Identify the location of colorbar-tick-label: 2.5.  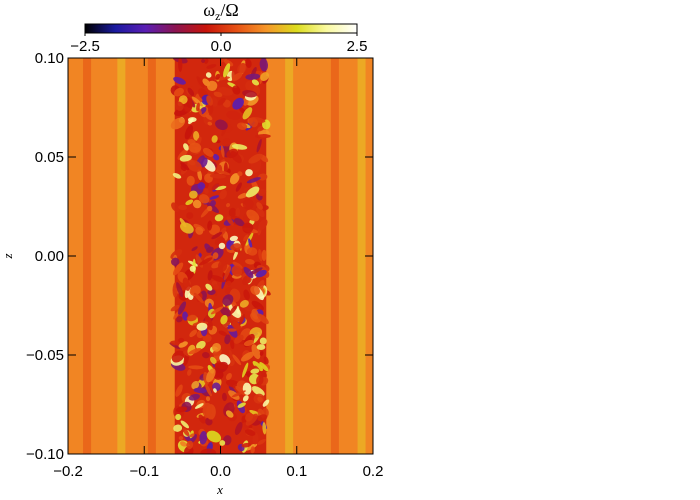
(357, 46).